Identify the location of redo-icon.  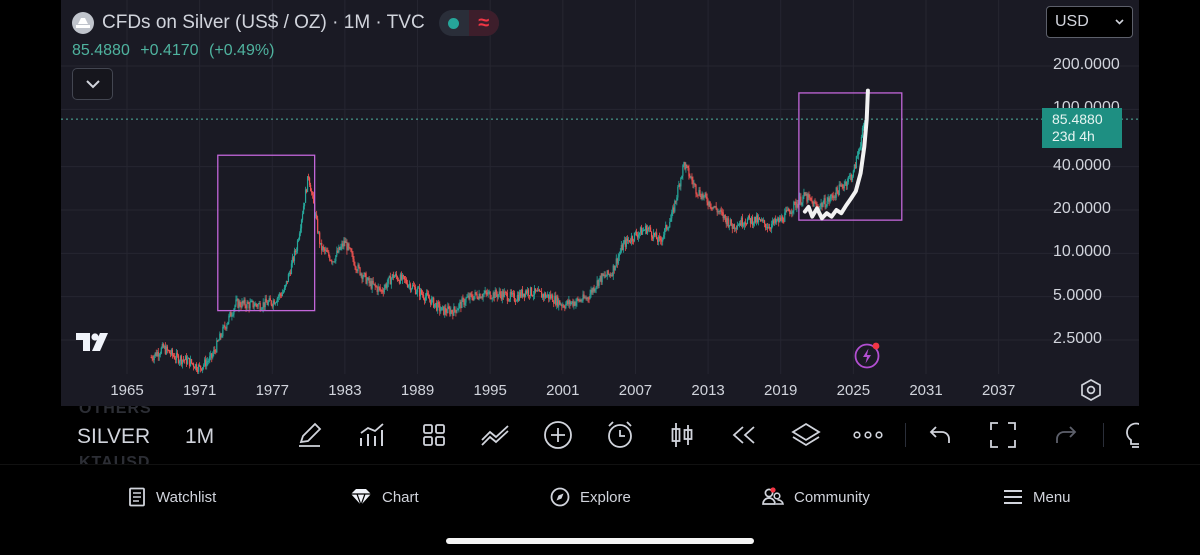
(1066, 435).